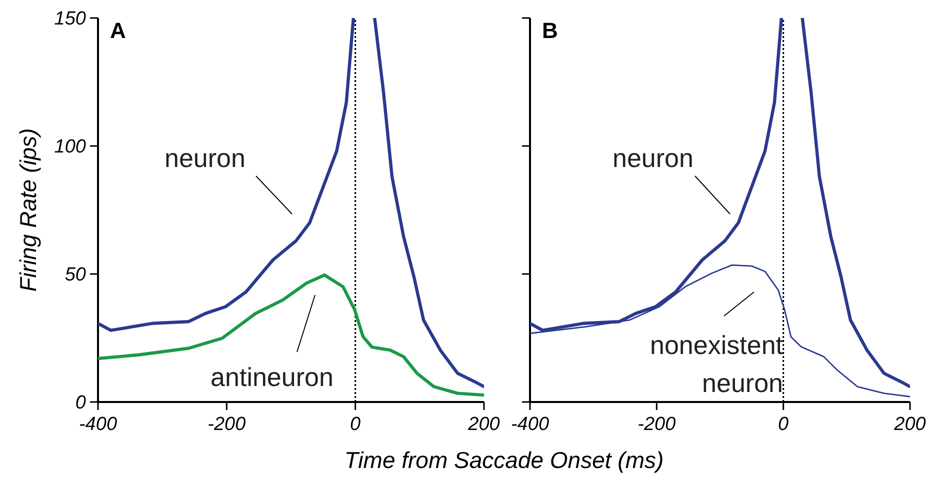  What do you see at coordinates (272, 377) in the screenshot?
I see `series-label: antineuron` at bounding box center [272, 377].